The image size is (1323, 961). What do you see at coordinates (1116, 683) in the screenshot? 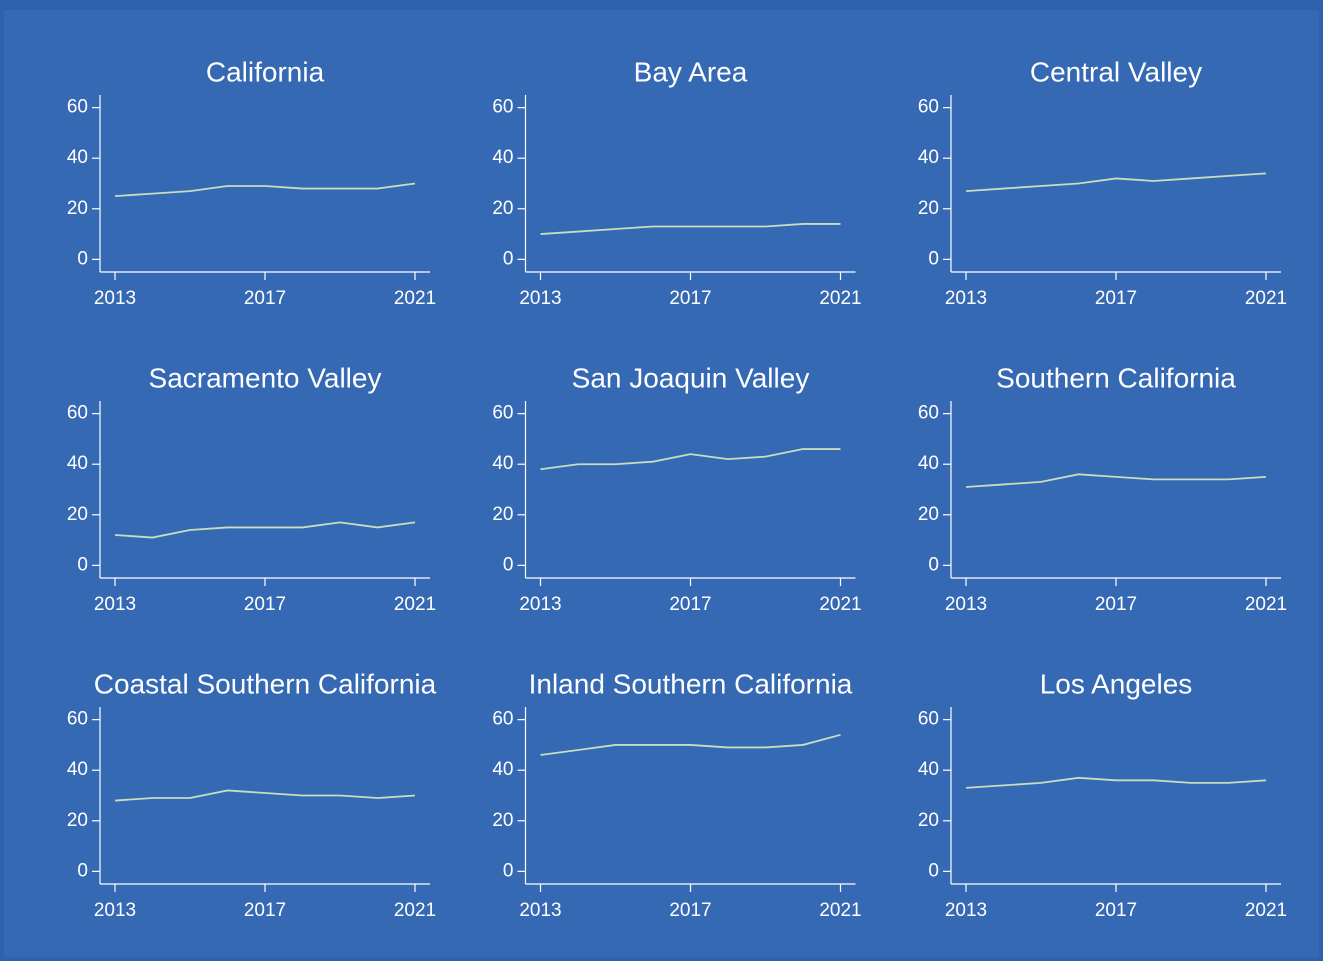
I see `panel-title: Los Angeles` at bounding box center [1116, 683].